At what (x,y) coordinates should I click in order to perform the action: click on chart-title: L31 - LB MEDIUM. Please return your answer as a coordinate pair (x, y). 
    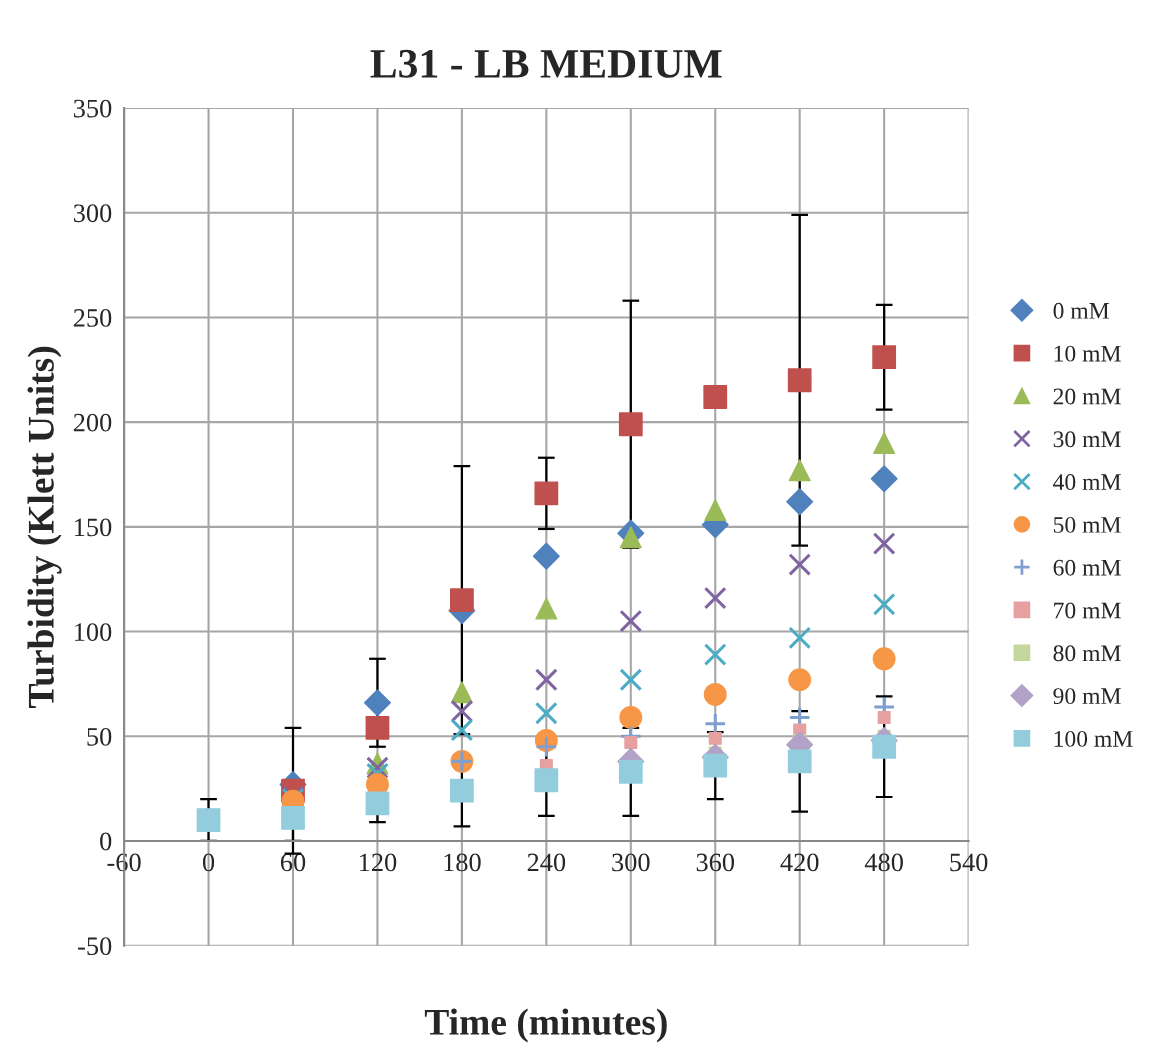
    Looking at the image, I should click on (546, 63).